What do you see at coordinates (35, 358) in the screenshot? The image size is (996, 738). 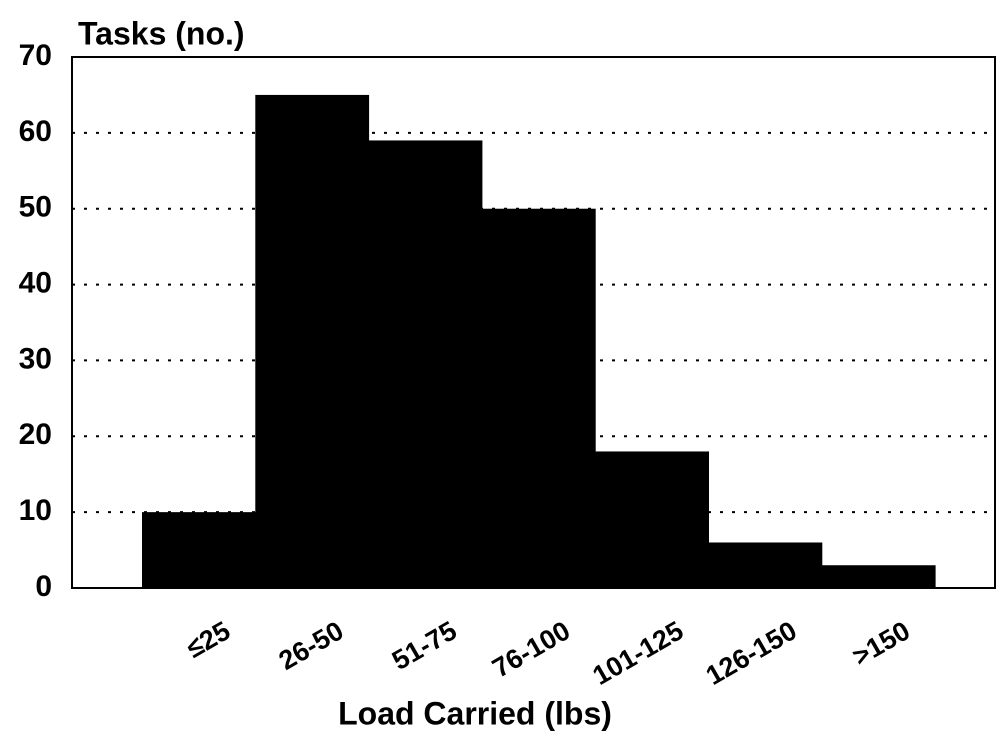 I see `y-tick-label: 30` at bounding box center [35, 358].